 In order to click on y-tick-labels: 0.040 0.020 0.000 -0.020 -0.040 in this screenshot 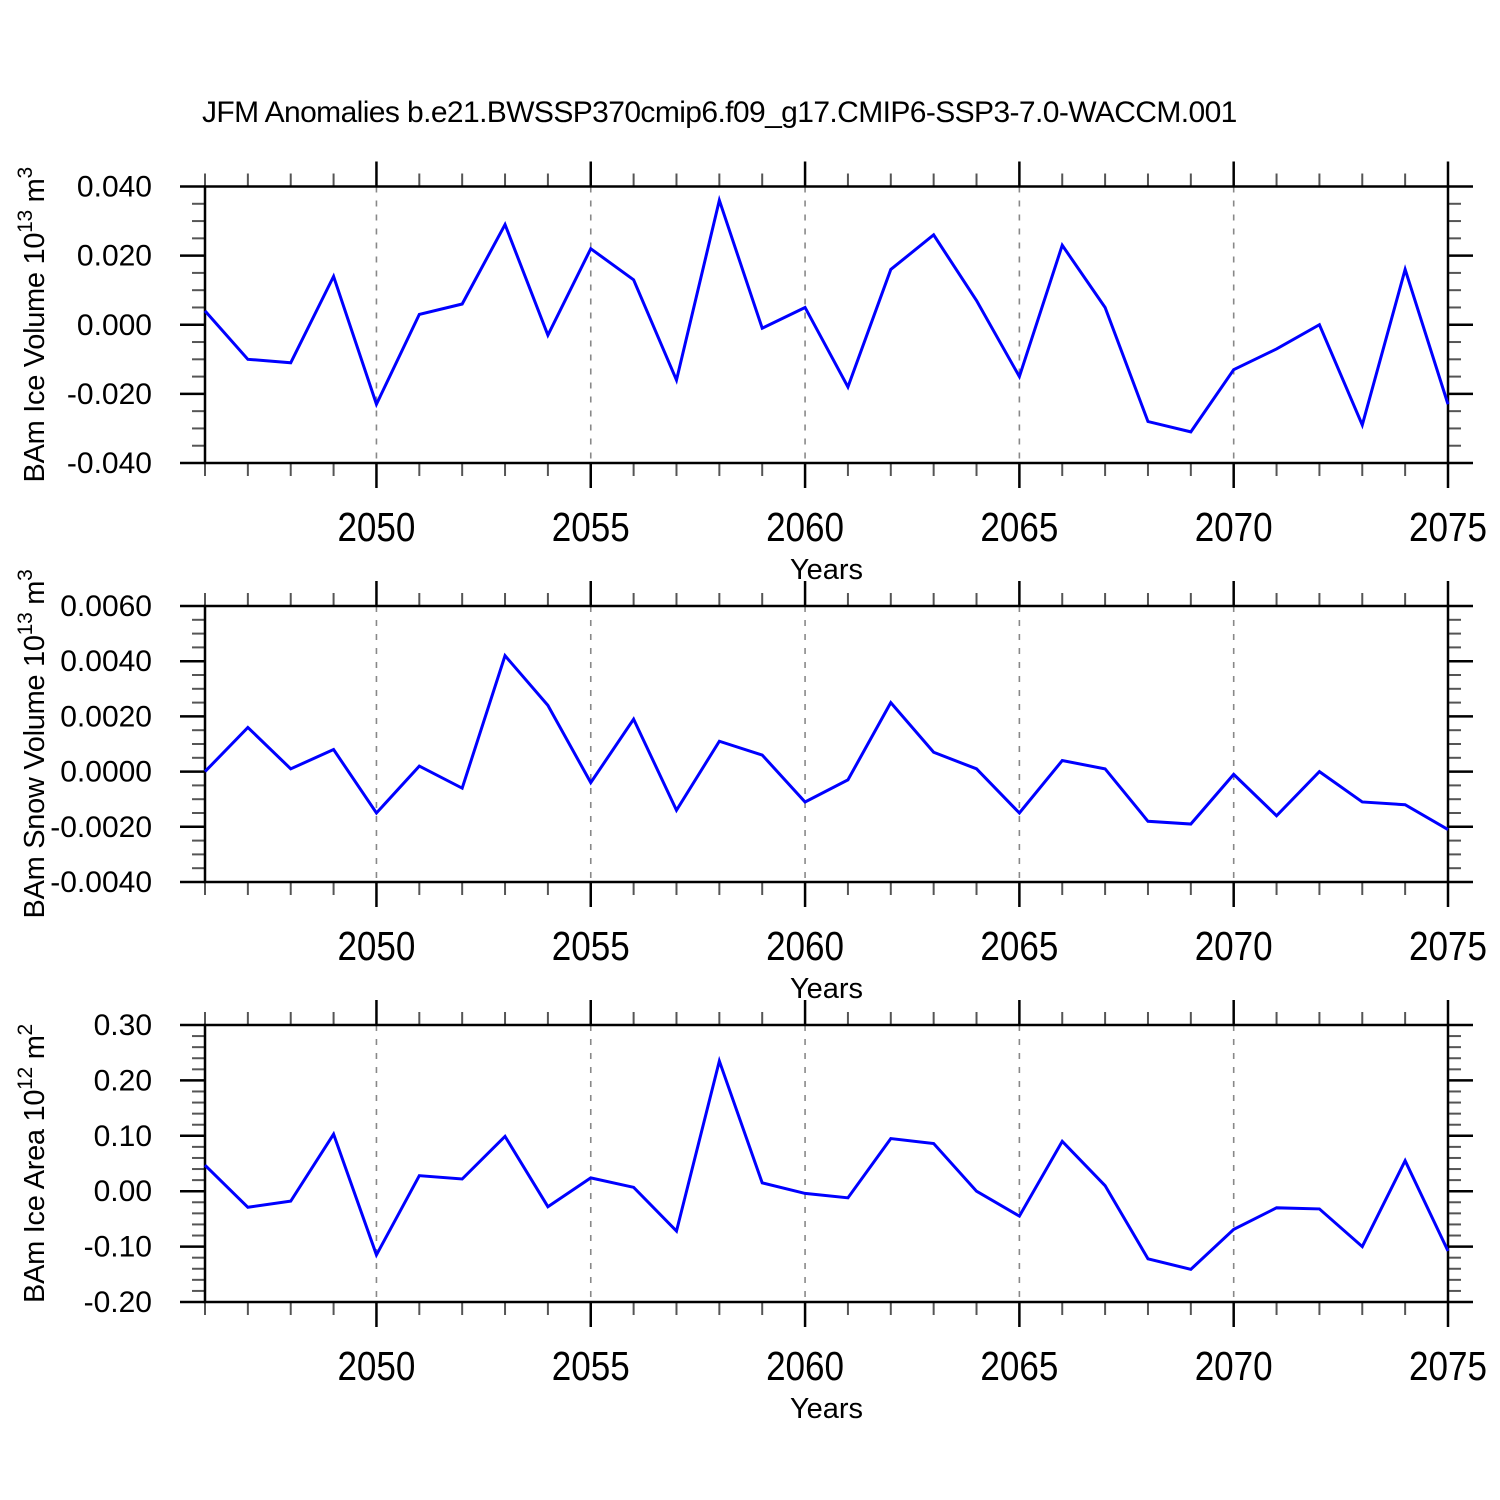, I will do `click(109, 326)`.